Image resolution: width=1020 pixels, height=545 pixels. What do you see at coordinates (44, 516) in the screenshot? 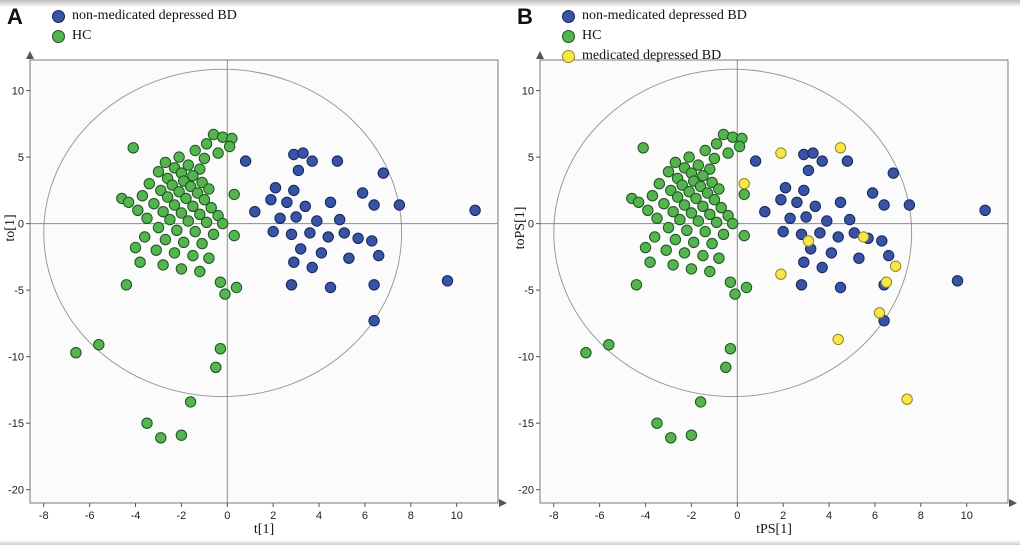
I see `x-tick-label: -8` at bounding box center [44, 516].